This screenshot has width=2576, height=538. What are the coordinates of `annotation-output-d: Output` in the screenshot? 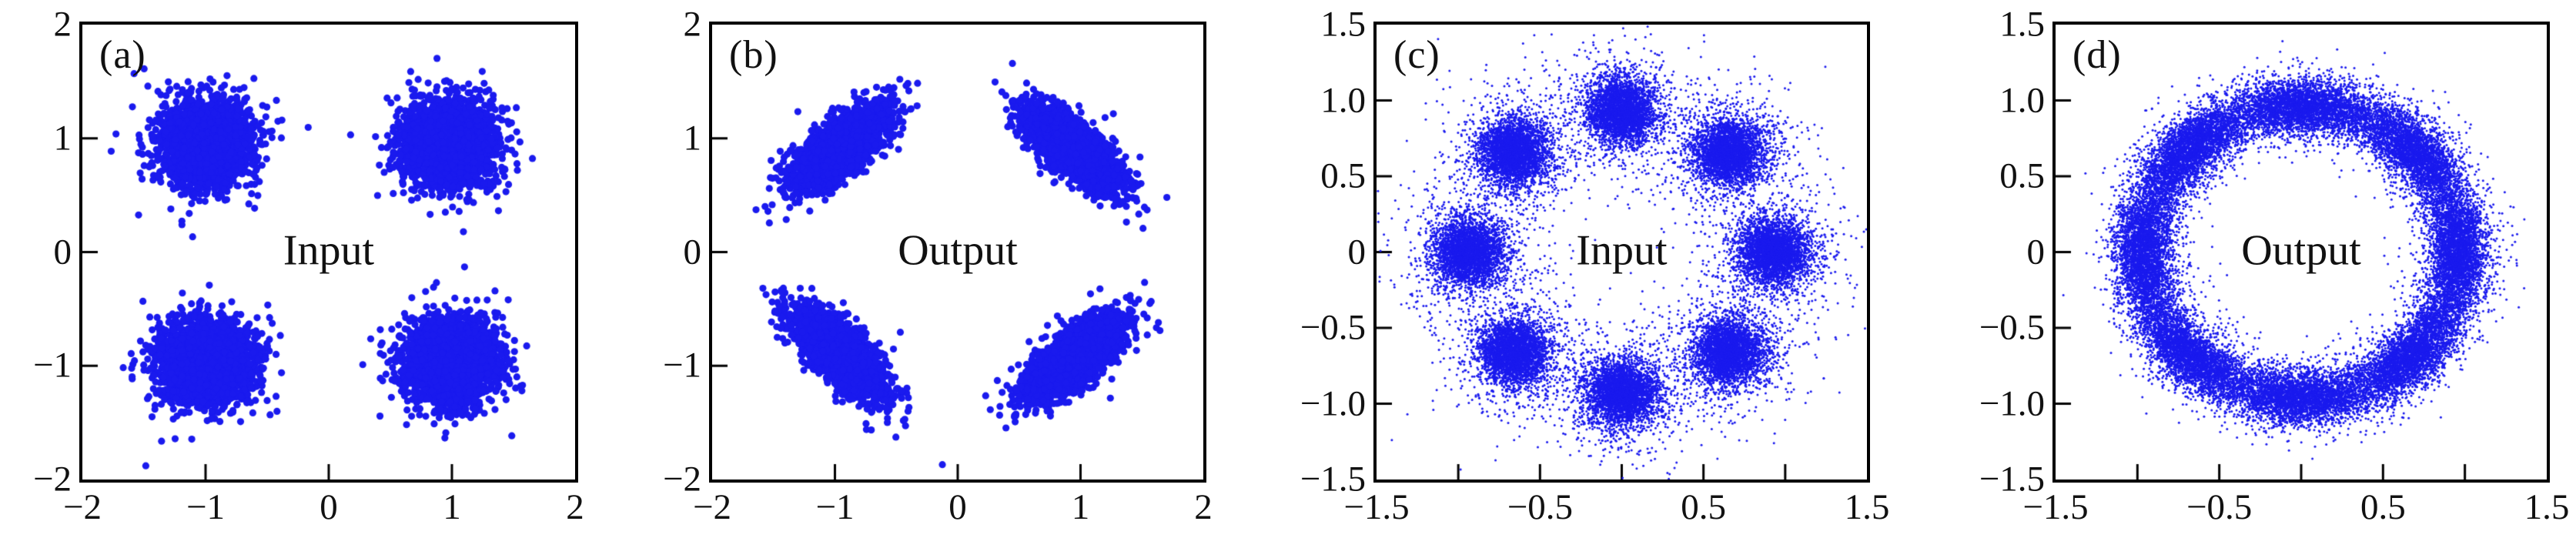 It's located at (2301, 250).